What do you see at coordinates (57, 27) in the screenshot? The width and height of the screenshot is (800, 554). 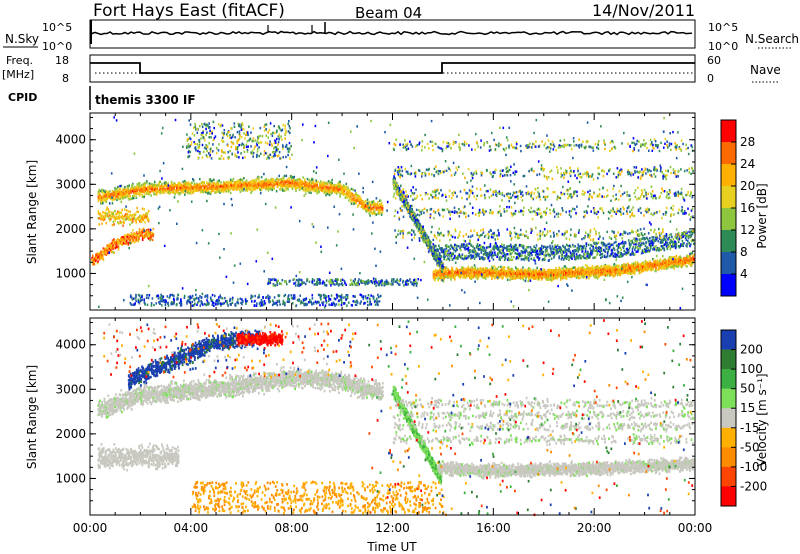 I see `nsky-top-tick: 10^5` at bounding box center [57, 27].